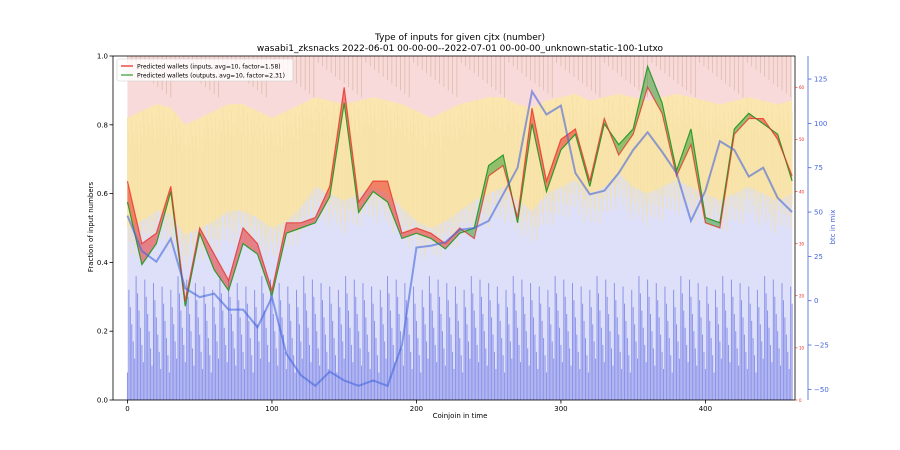 The image size is (900, 450). Describe the element at coordinates (820, 80) in the screenshot. I see `y2-tick-label-125: 125` at that location.